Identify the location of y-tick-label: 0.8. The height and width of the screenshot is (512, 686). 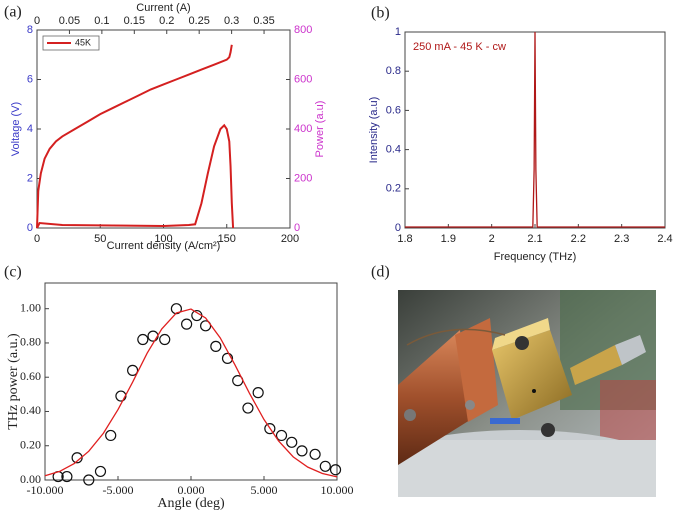
(393, 71).